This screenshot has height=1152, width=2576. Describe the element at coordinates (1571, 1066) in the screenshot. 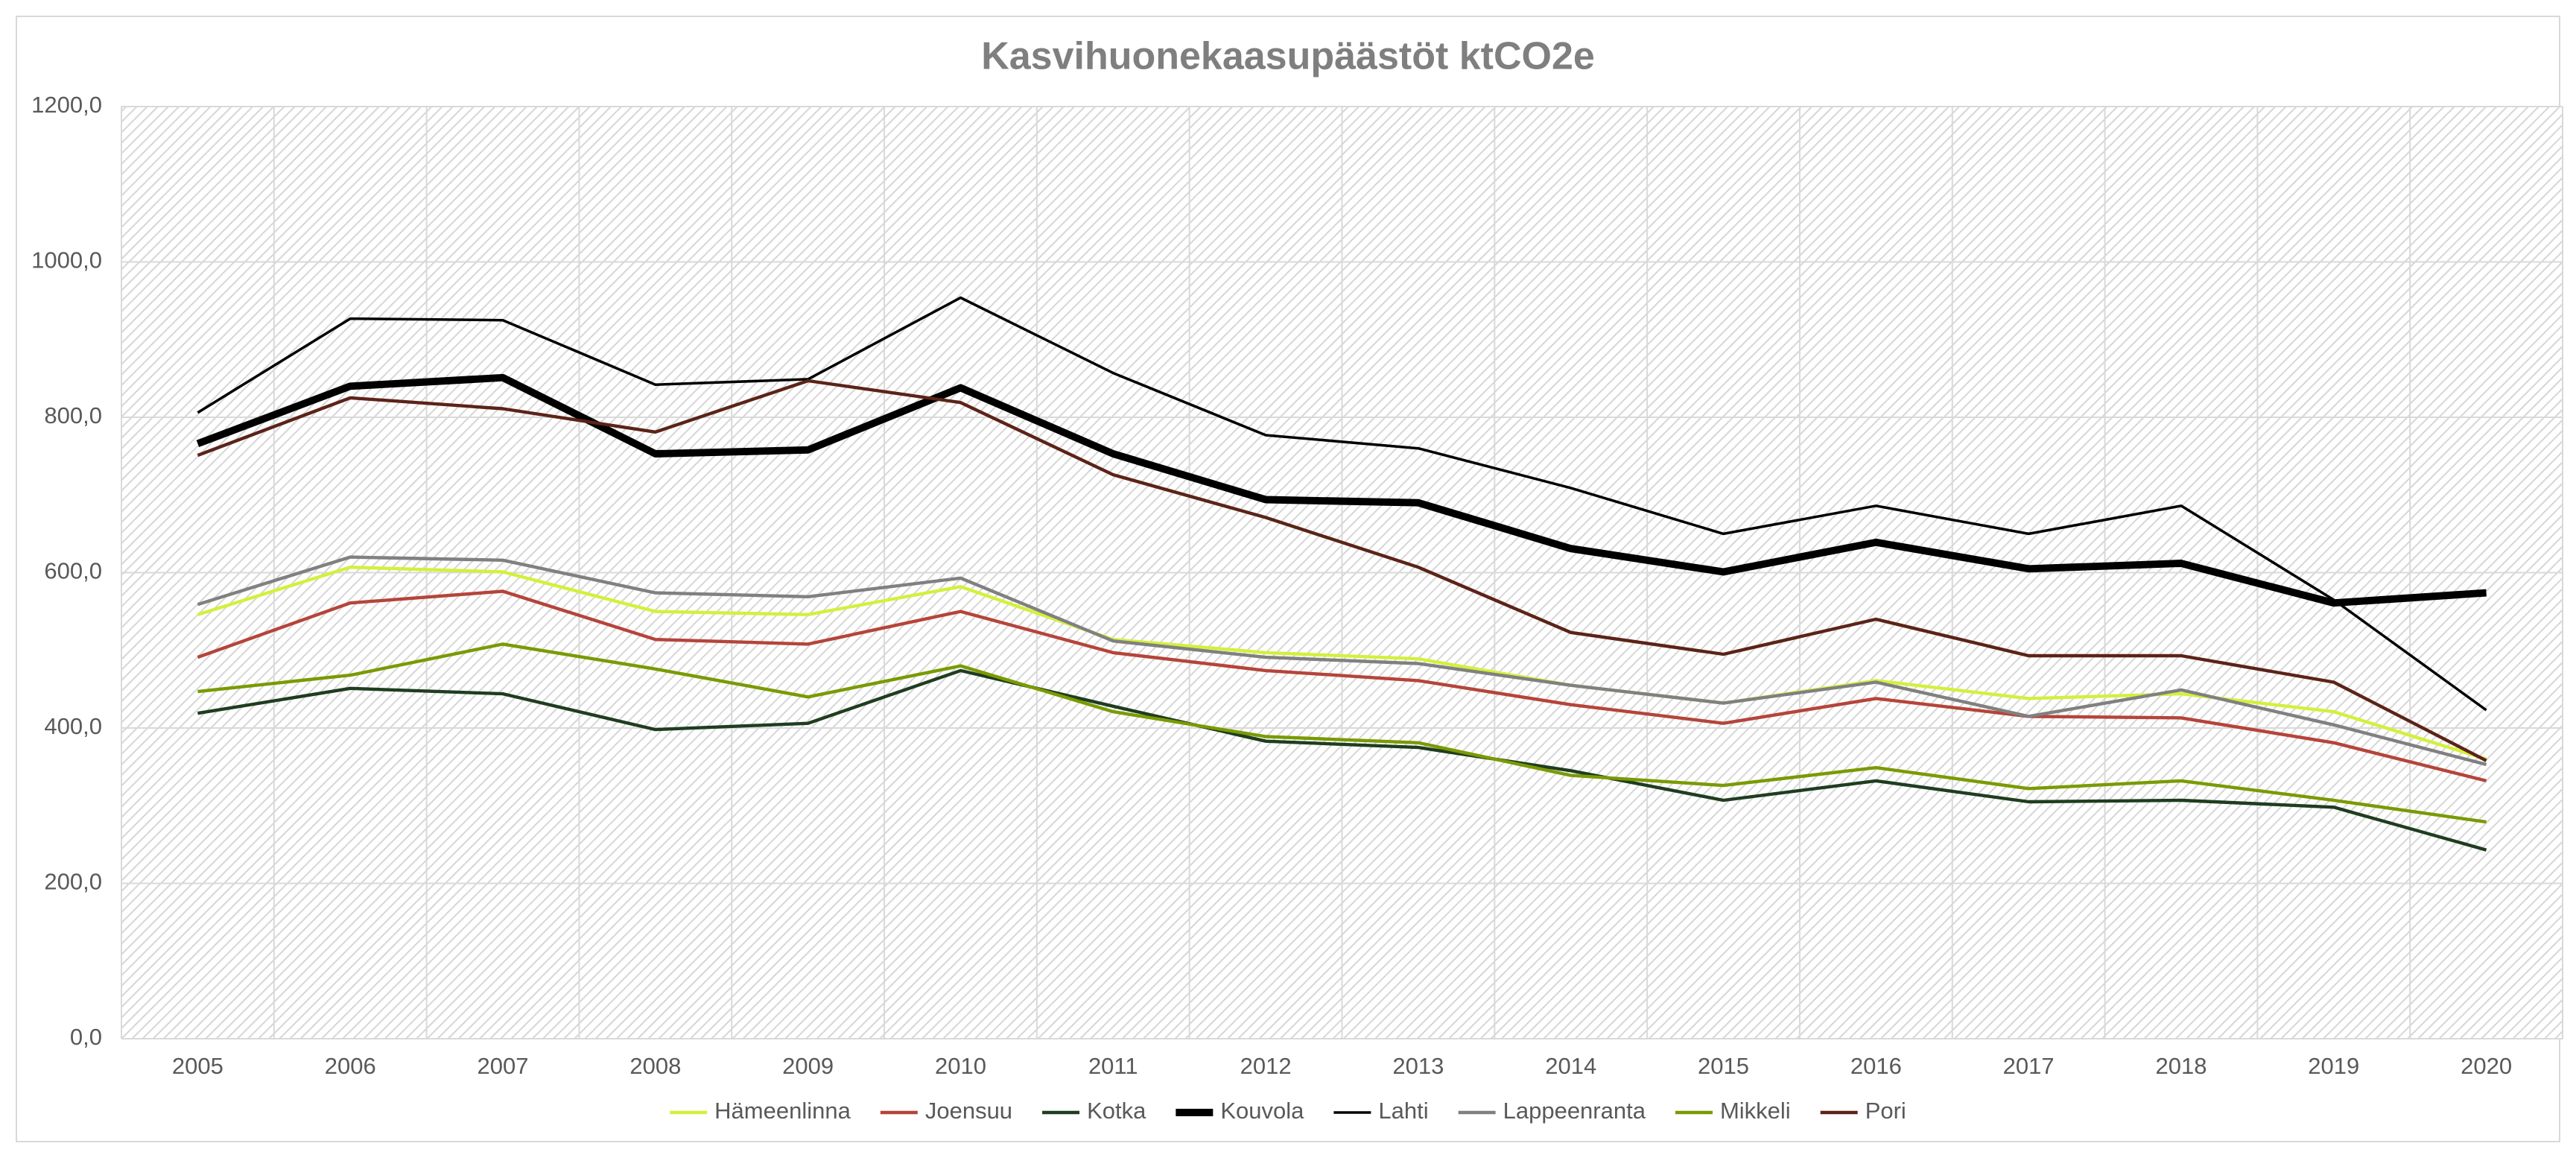

I see `x-tick-label: 2014` at that location.